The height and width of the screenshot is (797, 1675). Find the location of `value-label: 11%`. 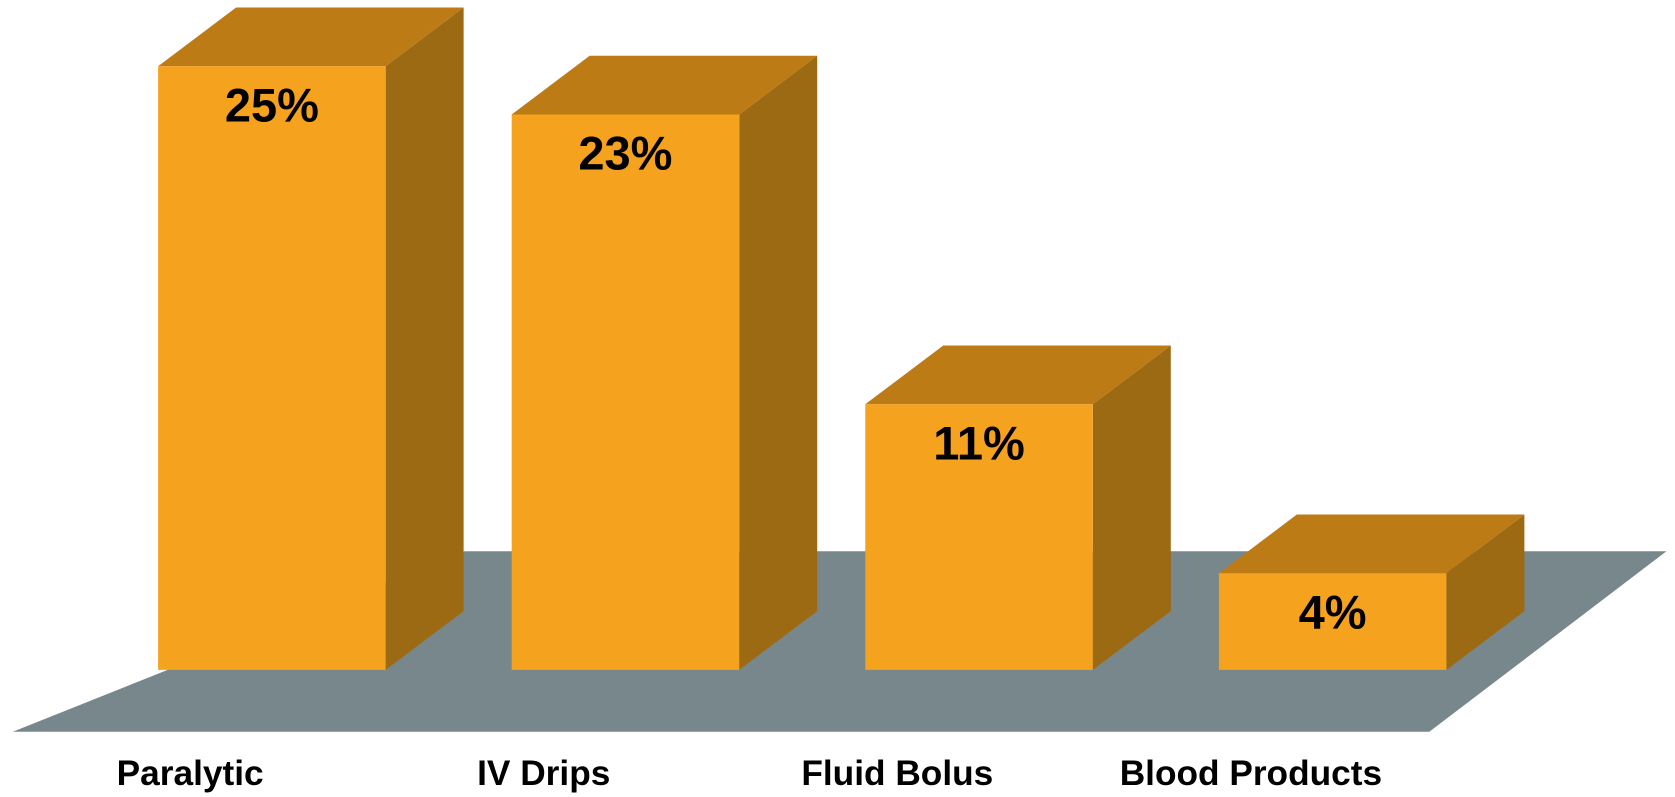

value-label: 11% is located at coordinates (978, 442).